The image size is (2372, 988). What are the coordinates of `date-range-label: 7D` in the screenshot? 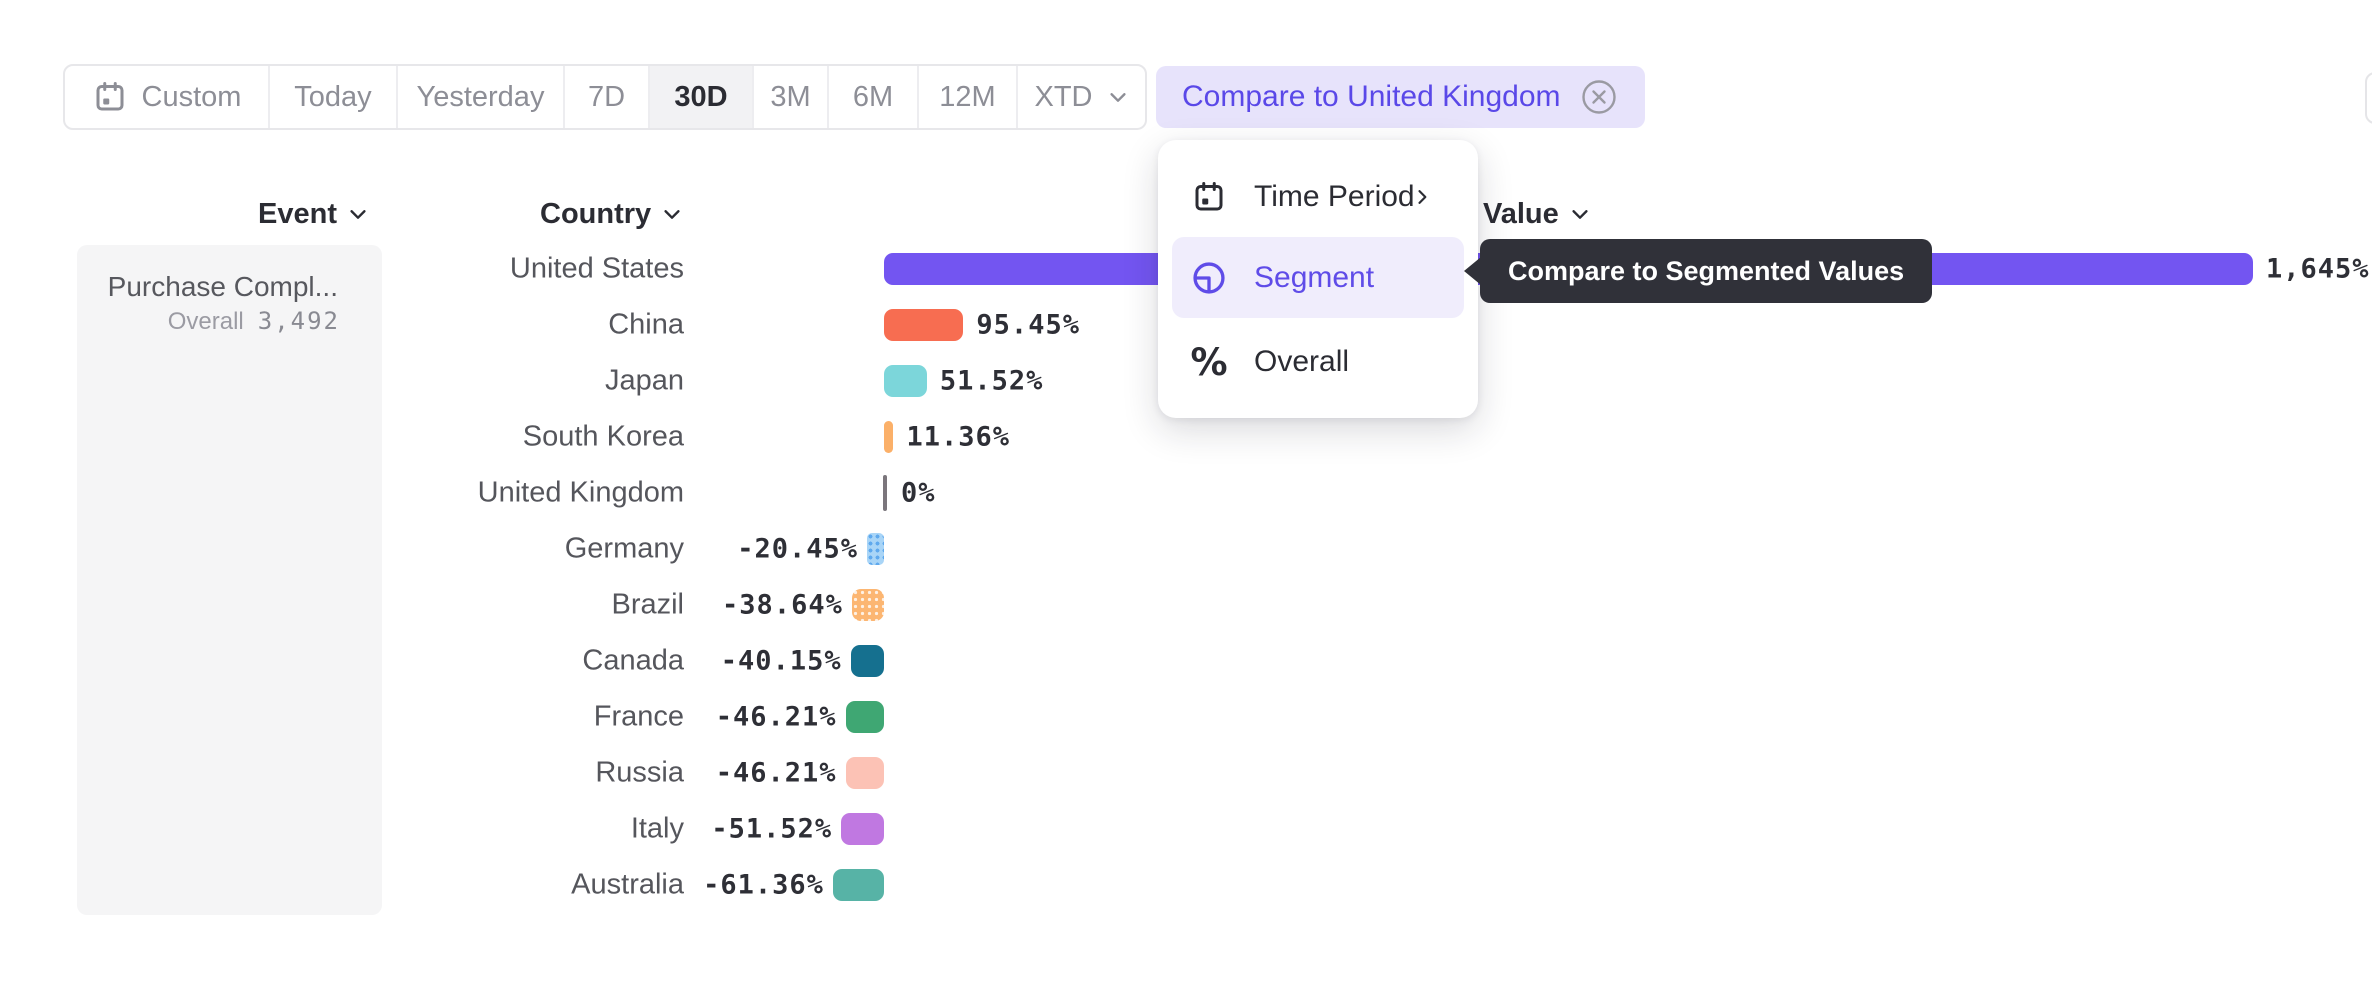 It's located at (606, 96).